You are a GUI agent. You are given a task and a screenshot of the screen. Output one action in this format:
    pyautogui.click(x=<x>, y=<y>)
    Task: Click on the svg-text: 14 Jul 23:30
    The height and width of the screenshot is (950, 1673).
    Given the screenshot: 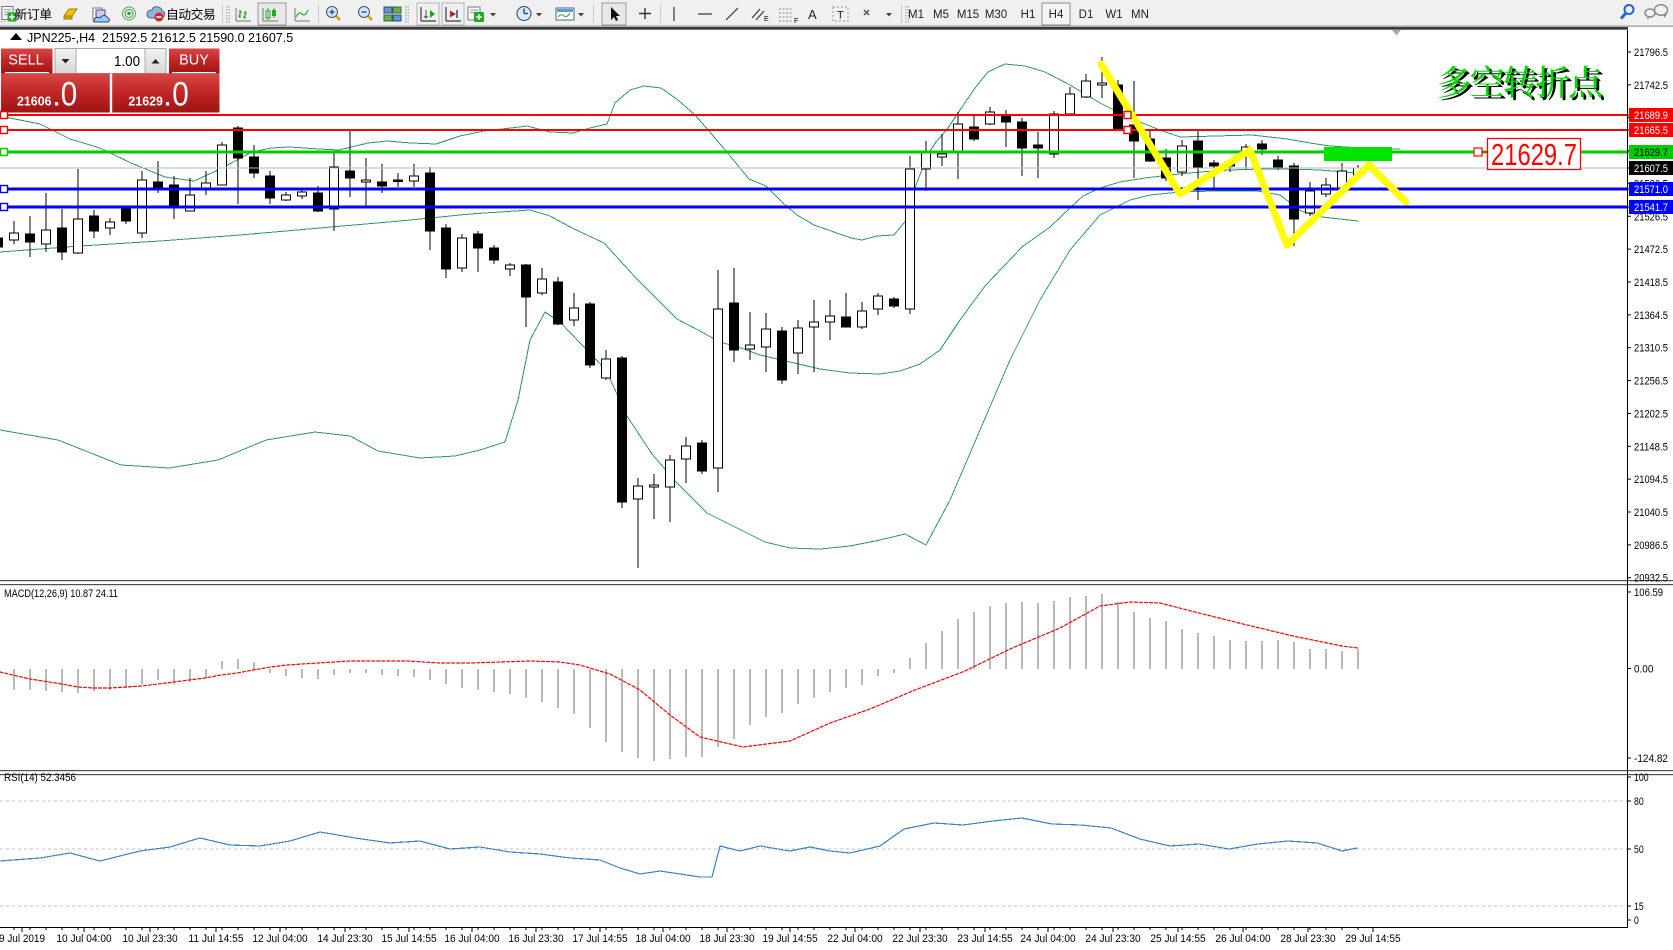 What is the action you would take?
    pyautogui.click(x=344, y=939)
    